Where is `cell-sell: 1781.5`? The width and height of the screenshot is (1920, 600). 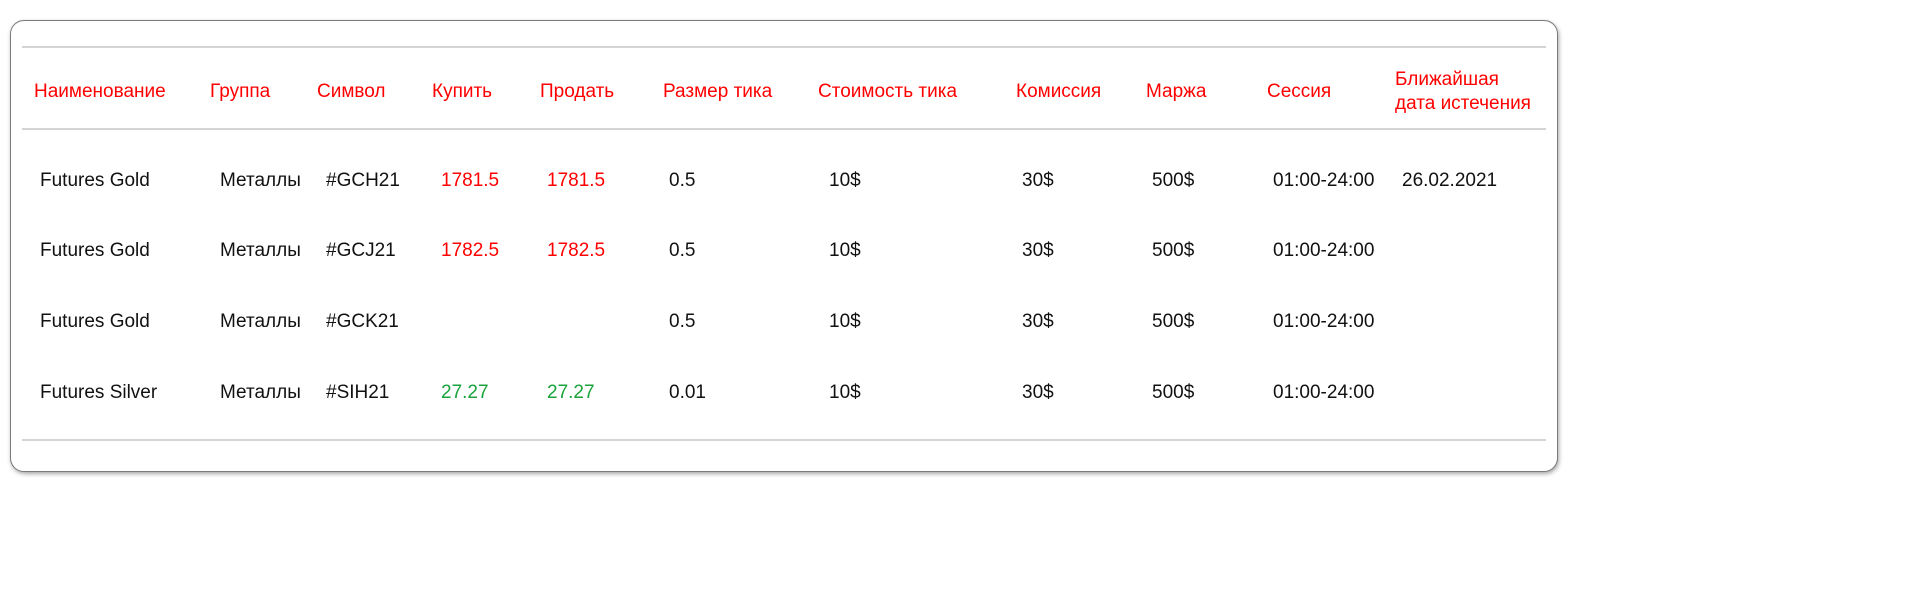 cell-sell: 1781.5 is located at coordinates (576, 180).